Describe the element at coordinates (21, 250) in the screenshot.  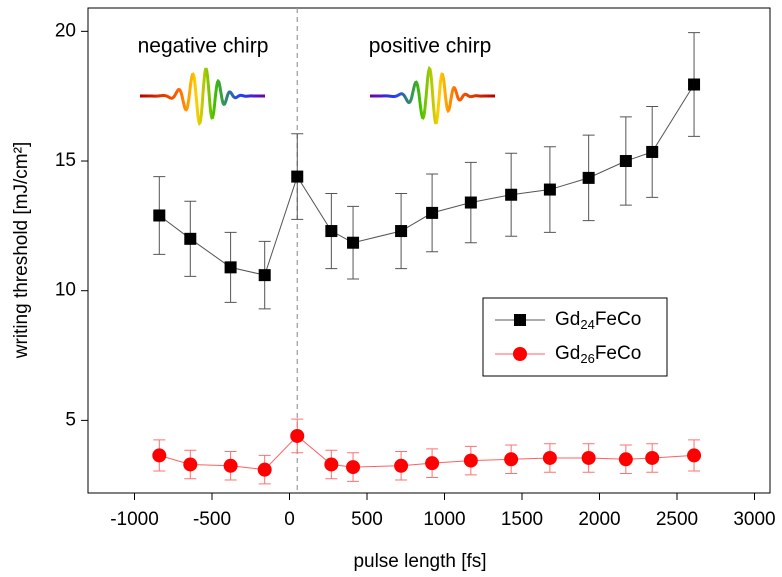
I see `y-axis-label: writing threshold [mJ/cm²]` at that location.